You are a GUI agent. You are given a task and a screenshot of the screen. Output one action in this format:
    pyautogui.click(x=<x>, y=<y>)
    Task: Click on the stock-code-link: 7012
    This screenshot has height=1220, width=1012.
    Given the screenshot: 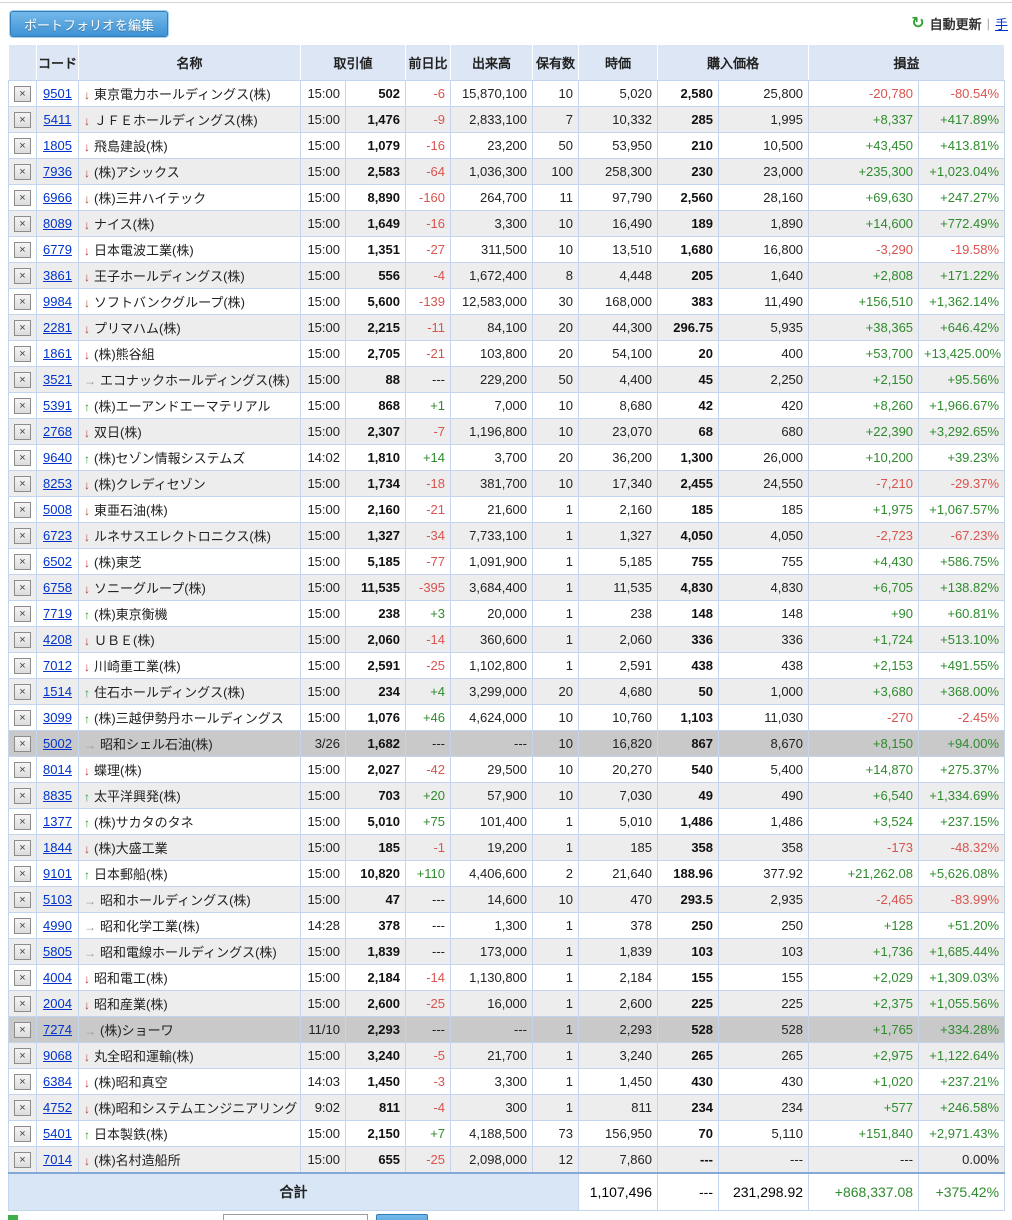 What is the action you would take?
    pyautogui.click(x=57, y=665)
    